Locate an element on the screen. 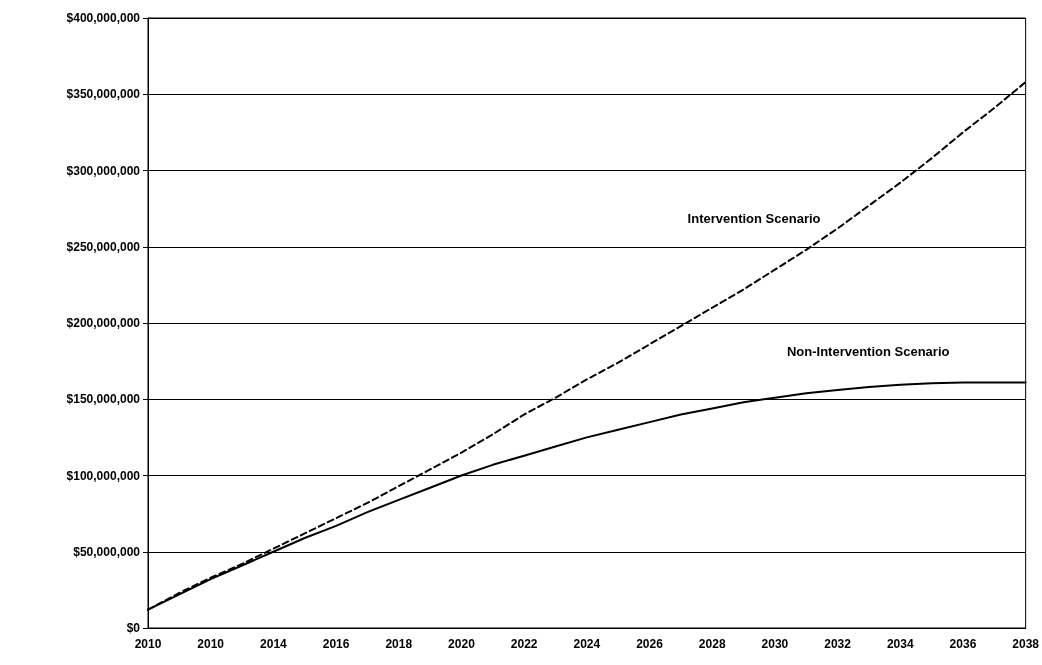 This screenshot has height=665, width=1042. x-tick-label: 2018 is located at coordinates (399, 644).